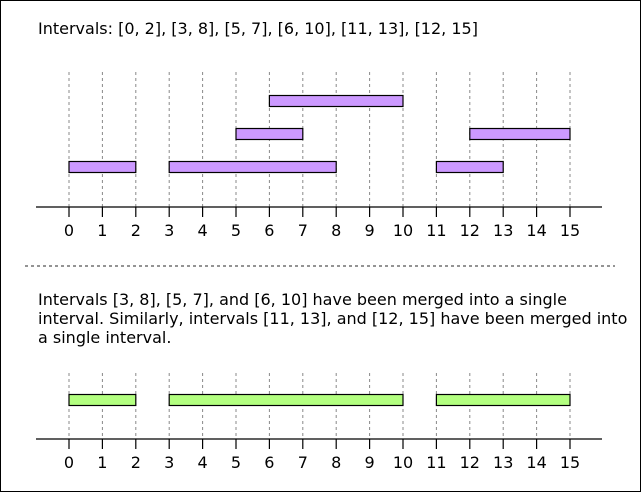 The image size is (641, 492). I want to click on bottom-tick-label: 12, so click(470, 462).